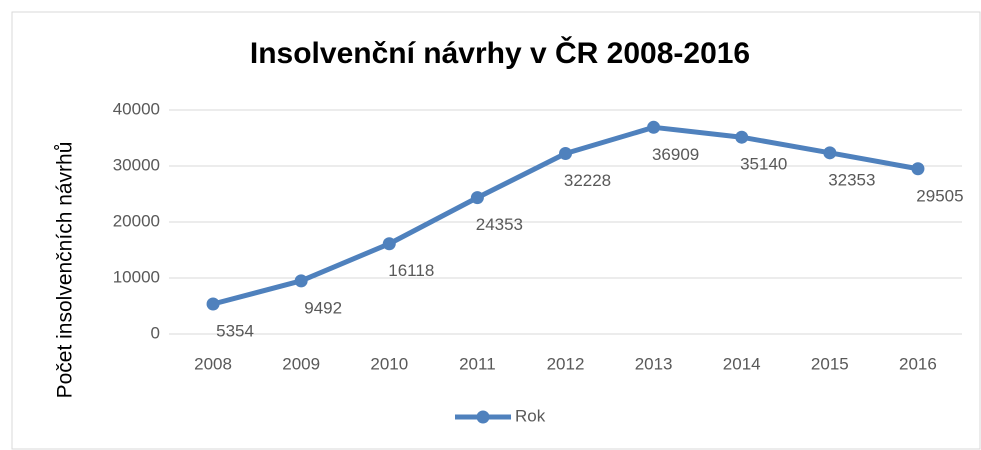  Describe the element at coordinates (499, 224) in the screenshot. I see `data-label: 24353` at that location.